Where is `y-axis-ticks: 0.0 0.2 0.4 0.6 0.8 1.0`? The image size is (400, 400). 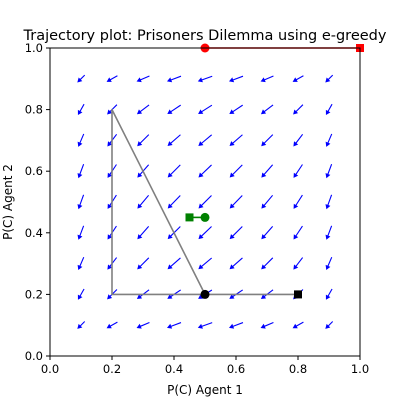 y-axis-ticks: 0.0 0.2 0.4 0.6 0.8 1.0 is located at coordinates (37, 202).